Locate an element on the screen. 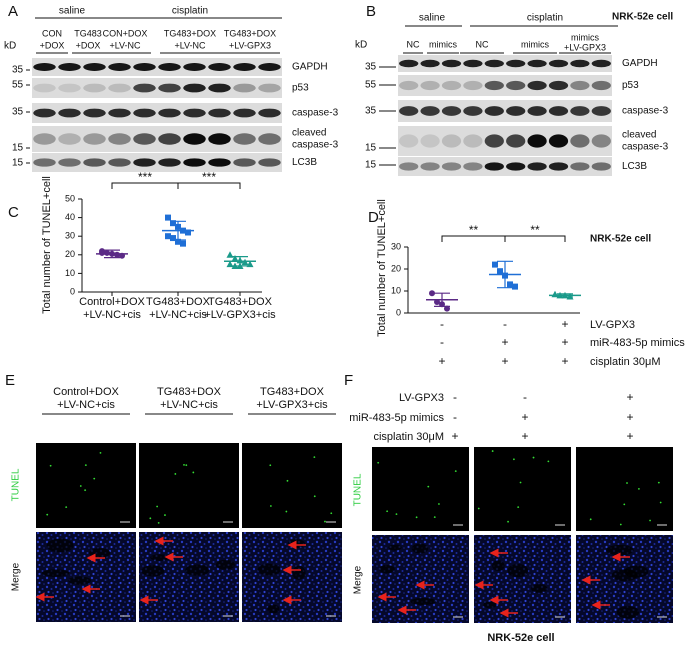 Image resolution: width=685 pixels, height=648 pixels. error-bar is located at coordinates (442, 299).